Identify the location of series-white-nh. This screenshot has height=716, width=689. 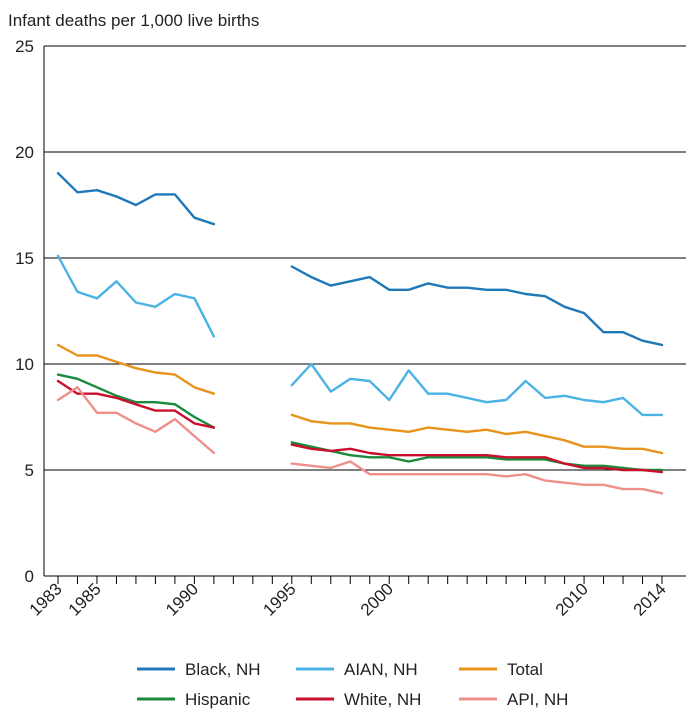
(360, 426).